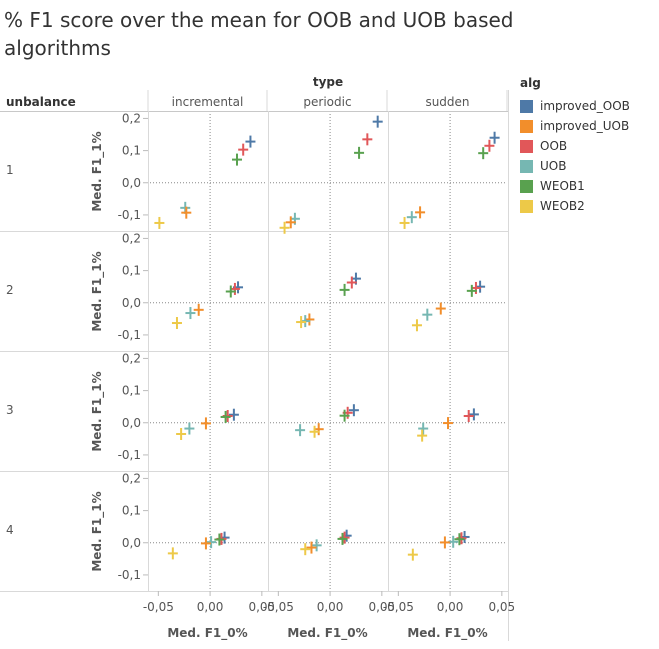 This screenshot has width=659, height=649. I want to click on legend-title: alg, so click(530, 83).